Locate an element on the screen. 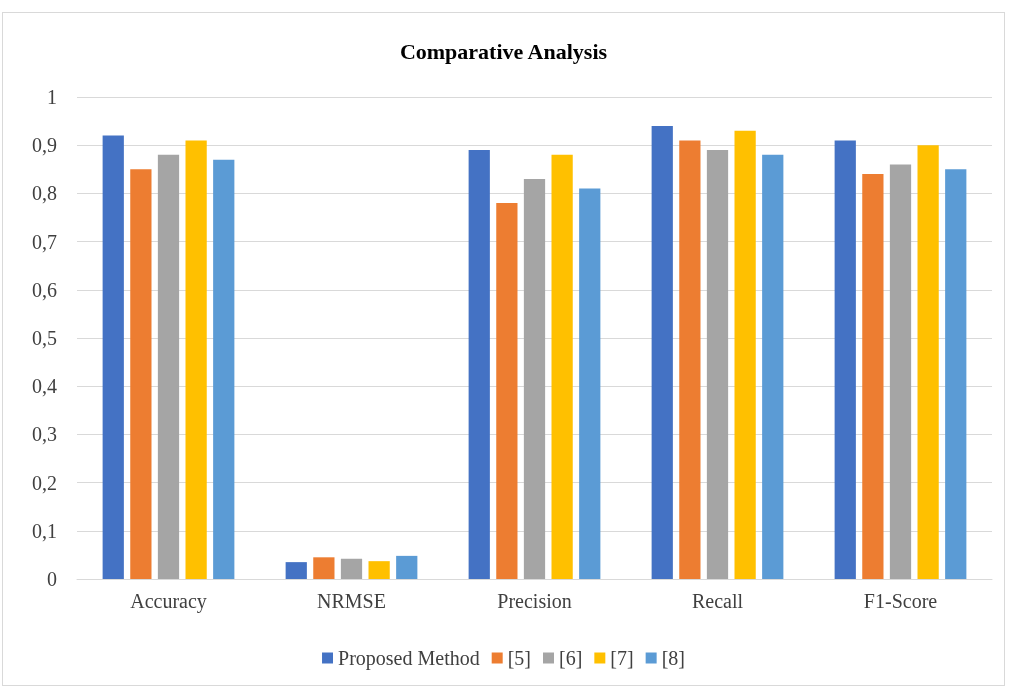 The width and height of the screenshot is (1009, 689). legend-label: [8] is located at coordinates (673, 658).